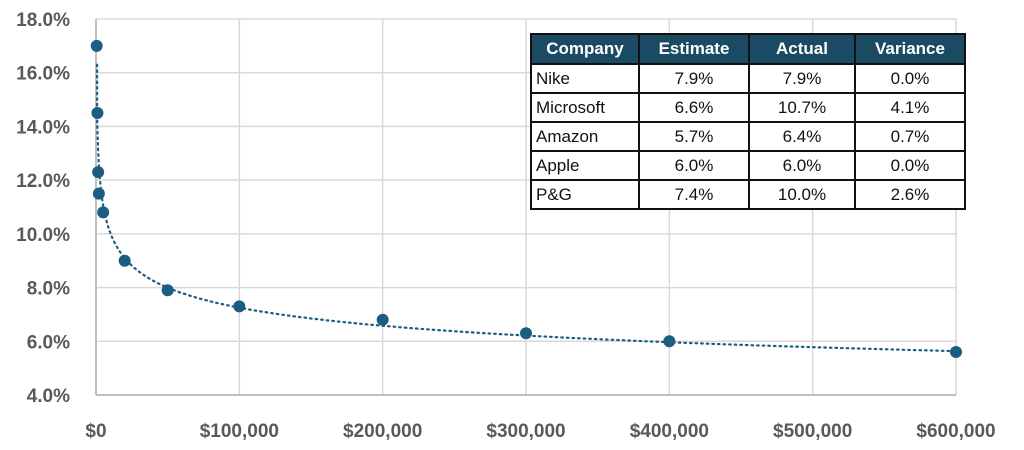 The image size is (1024, 450). Describe the element at coordinates (910, 107) in the screenshot. I see `cell-variance: 4.1%` at that location.